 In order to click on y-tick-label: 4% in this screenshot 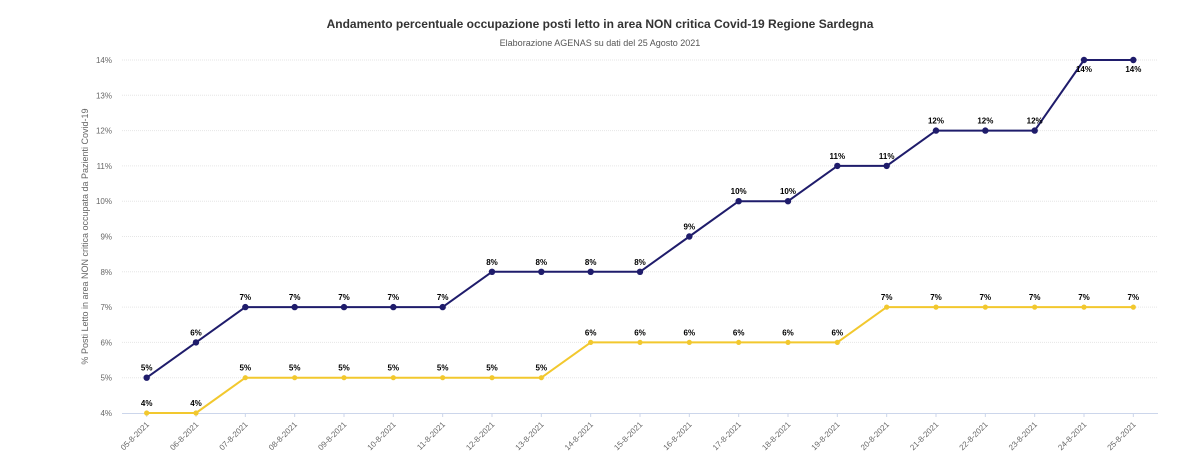, I will do `click(106, 413)`.